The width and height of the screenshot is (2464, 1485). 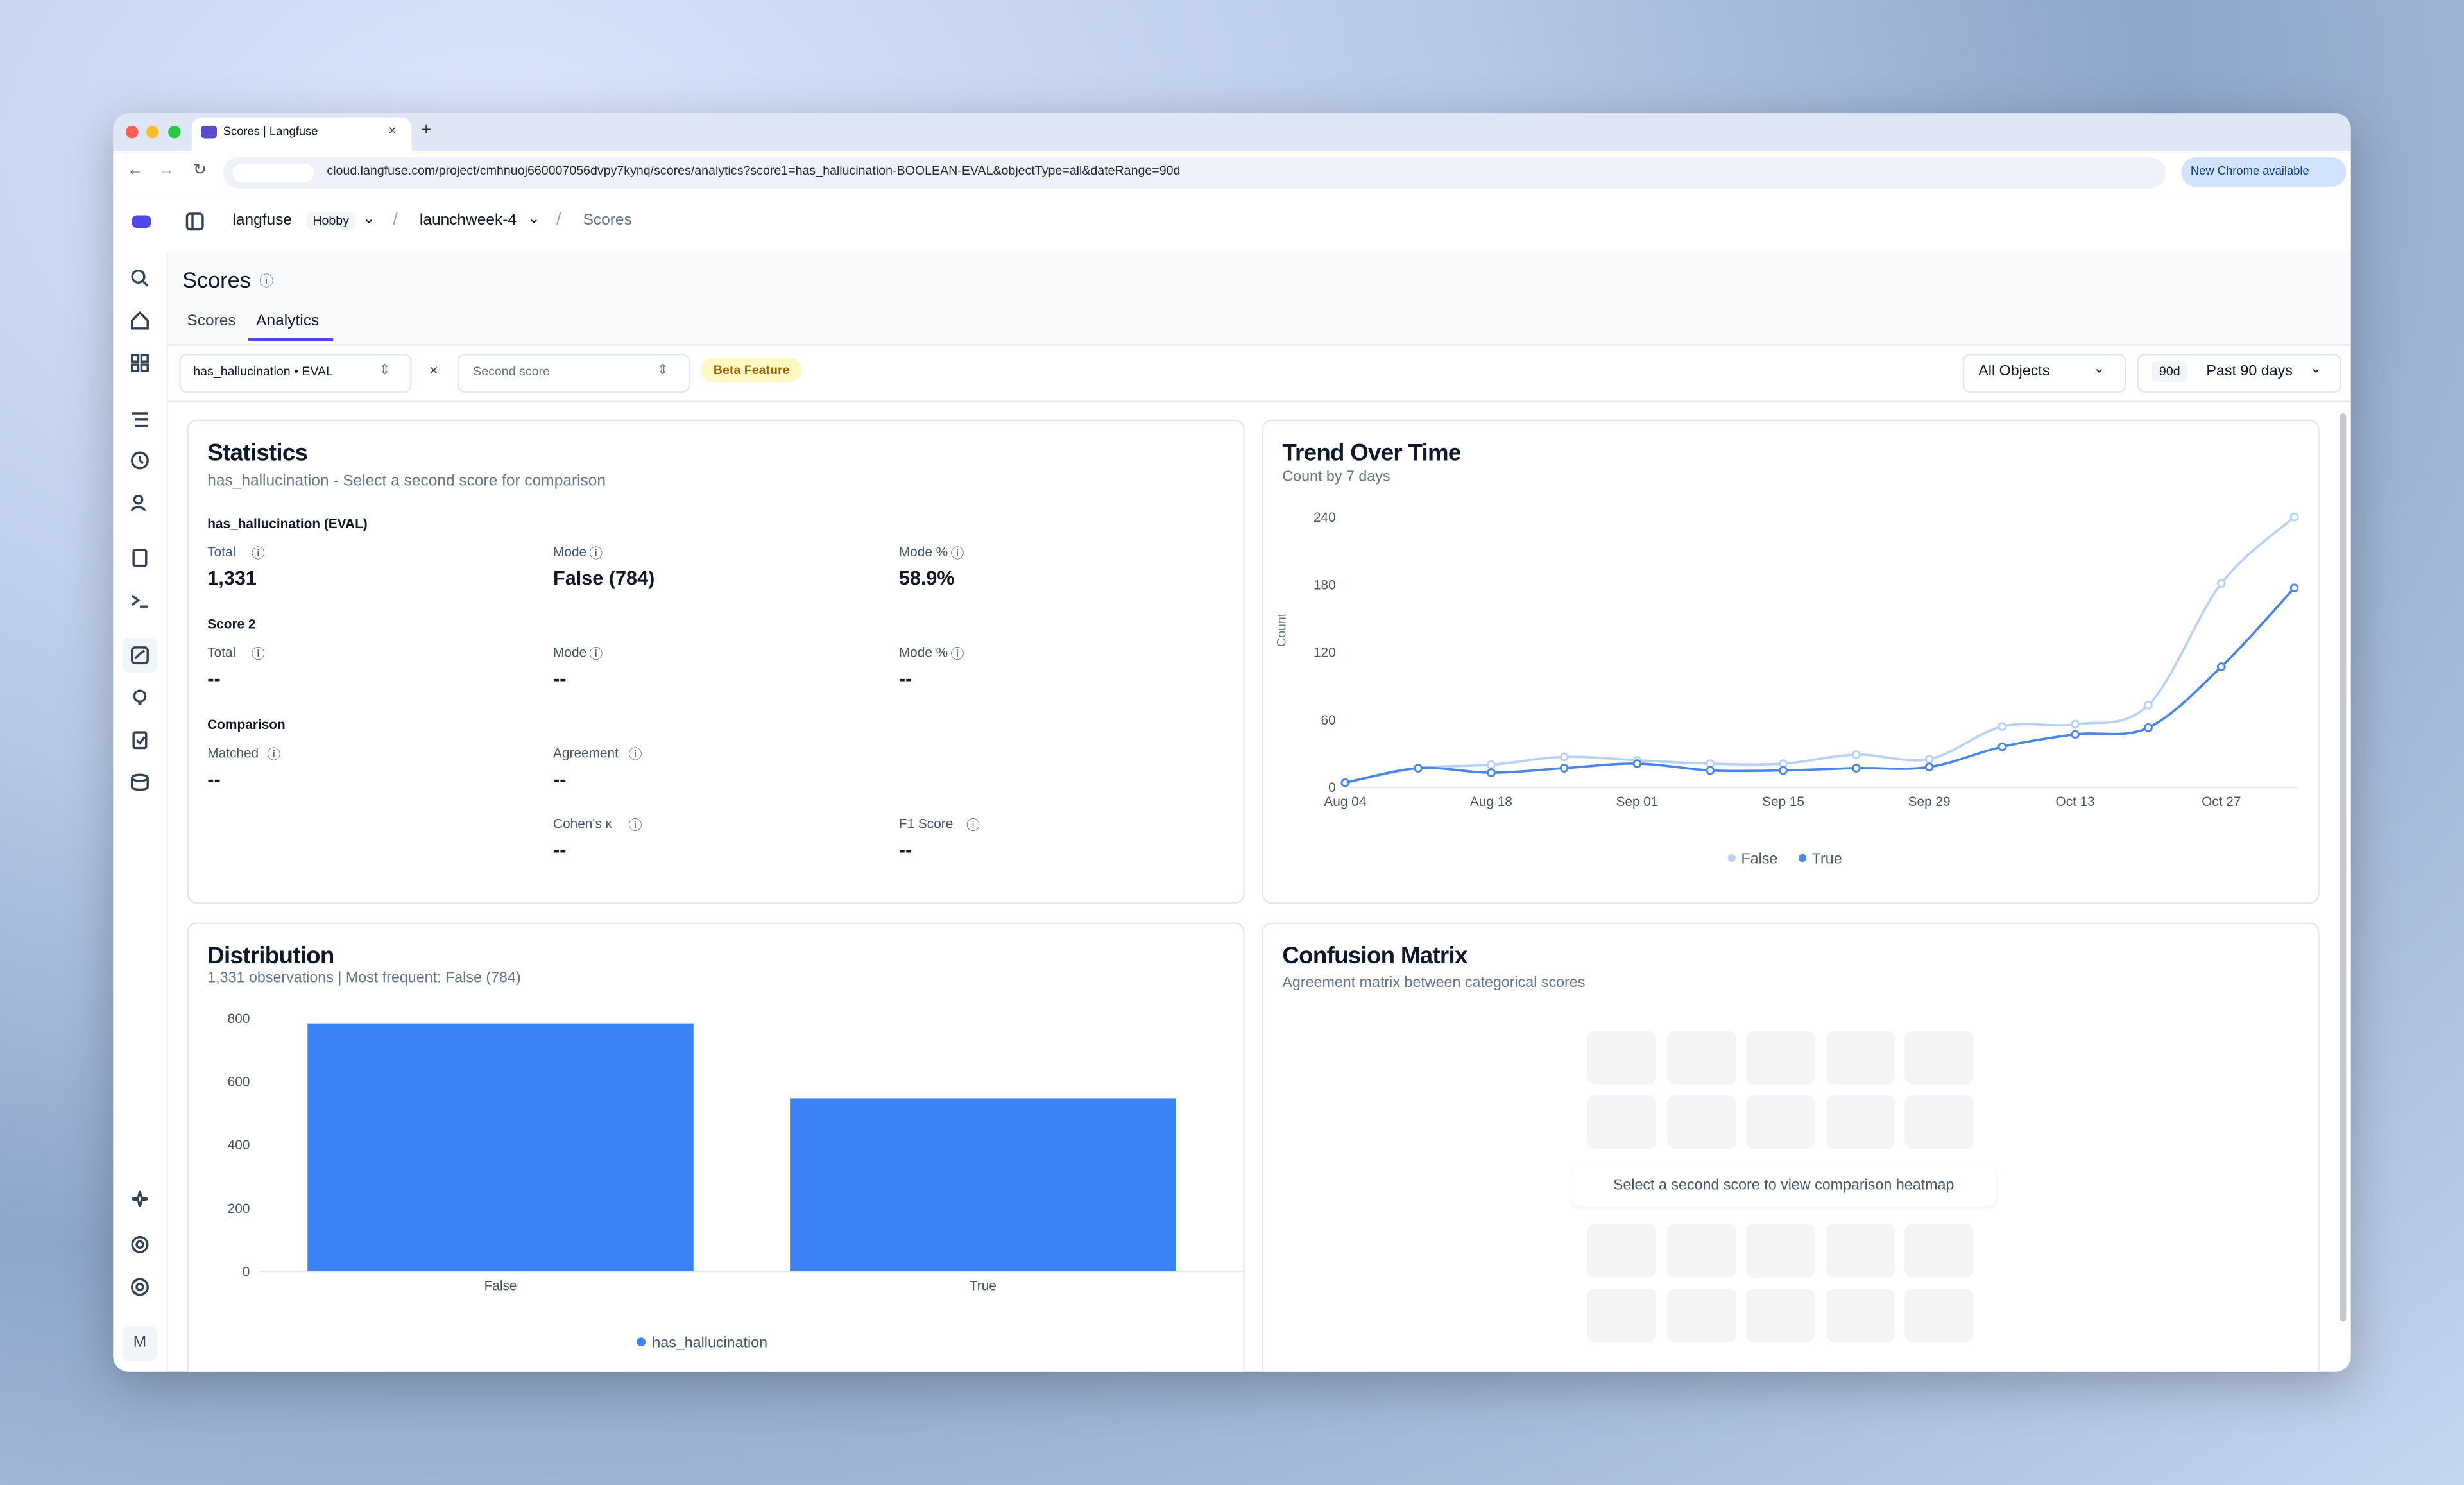 I want to click on select-chevrons: ⇕, so click(x=385, y=369).